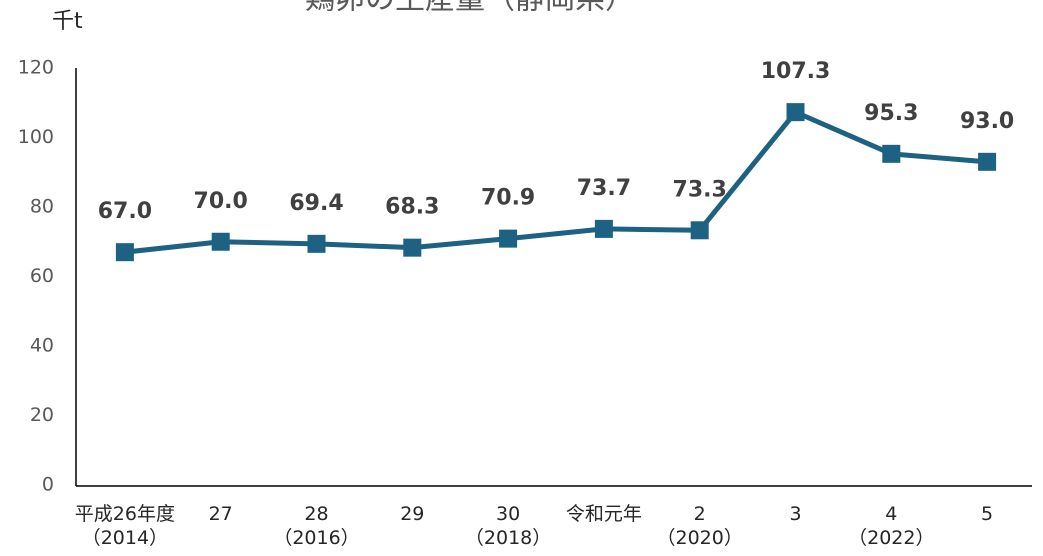 The width and height of the screenshot is (1043, 556). What do you see at coordinates (316, 203) in the screenshot?
I see `data-label: 69.4` at bounding box center [316, 203].